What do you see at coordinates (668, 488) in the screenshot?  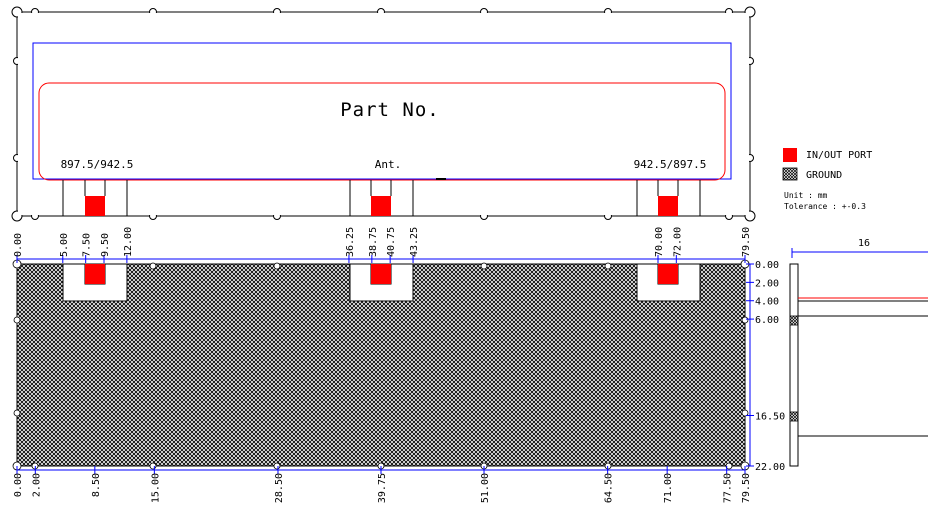 I see `dimension-label: 71.00` at bounding box center [668, 488].